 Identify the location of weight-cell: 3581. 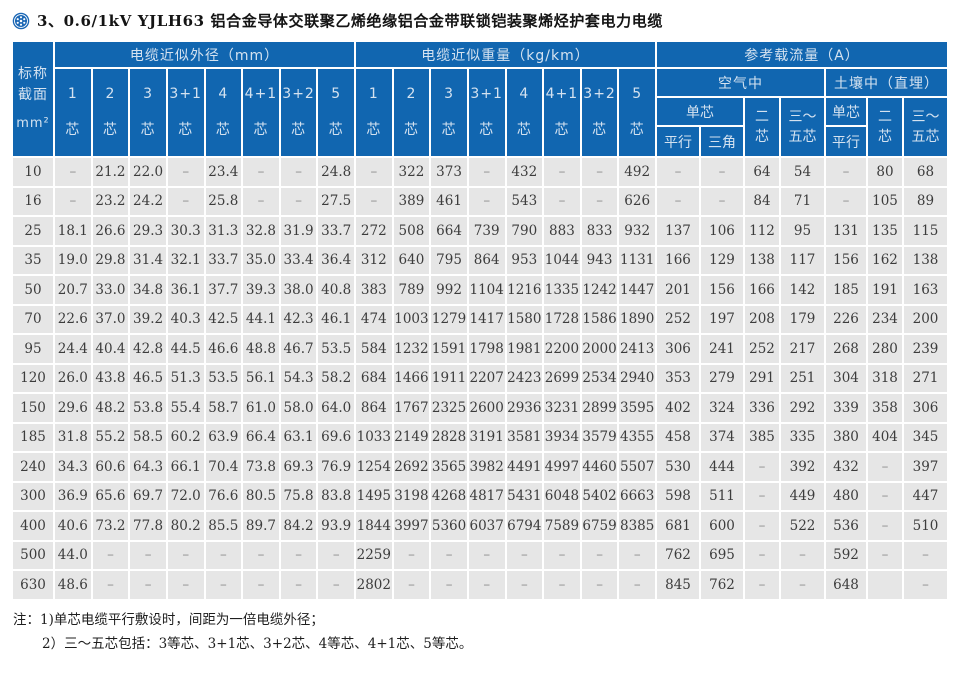
(524, 437).